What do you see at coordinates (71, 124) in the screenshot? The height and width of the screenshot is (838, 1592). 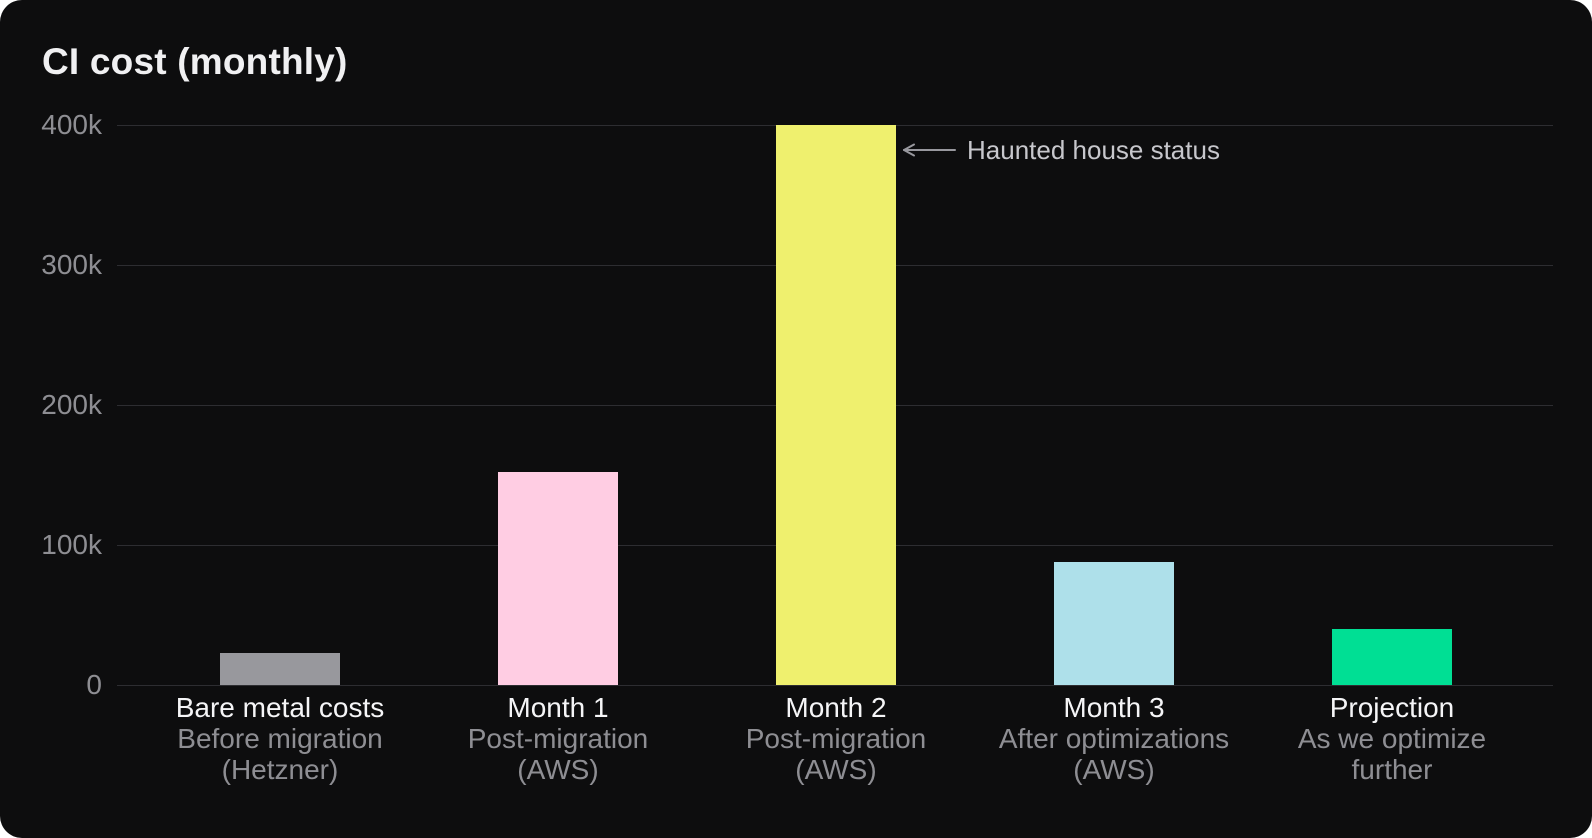 I see `y-axis-tick-label: 400k` at bounding box center [71, 124].